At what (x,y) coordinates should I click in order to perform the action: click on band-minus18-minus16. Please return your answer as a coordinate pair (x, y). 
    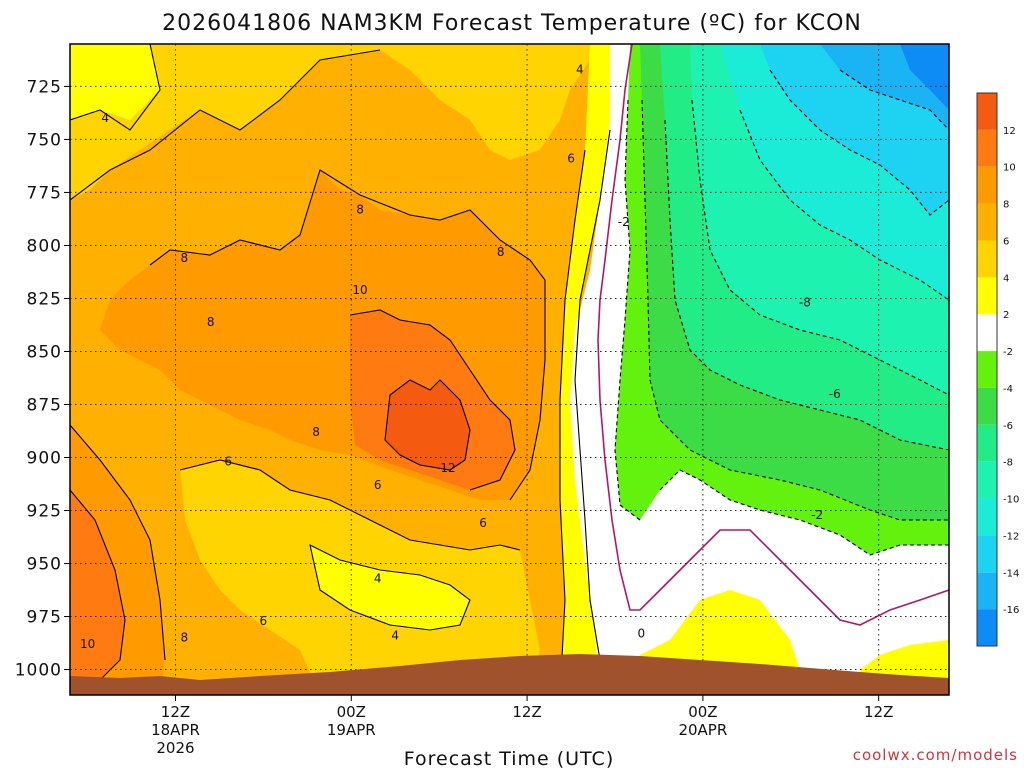
    Looking at the image, I should click on (924, 77).